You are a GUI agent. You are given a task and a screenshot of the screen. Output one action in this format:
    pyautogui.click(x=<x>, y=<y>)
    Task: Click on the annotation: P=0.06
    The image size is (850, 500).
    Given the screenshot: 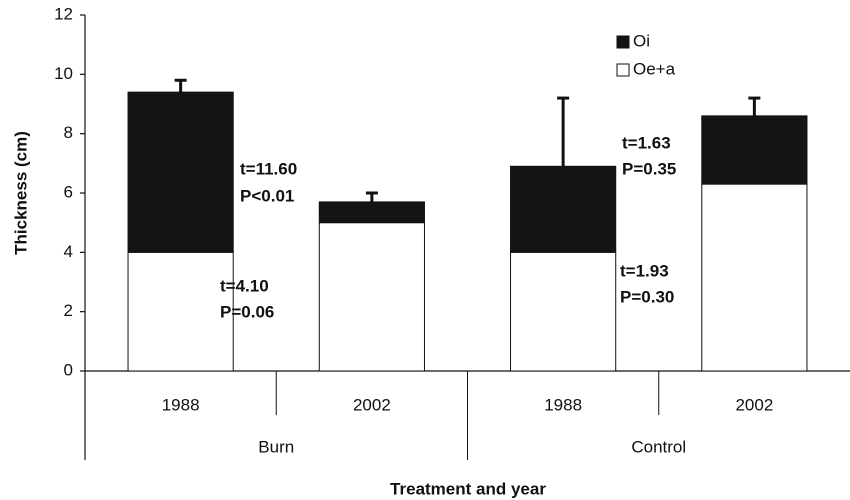 What is the action you would take?
    pyautogui.click(x=247, y=311)
    